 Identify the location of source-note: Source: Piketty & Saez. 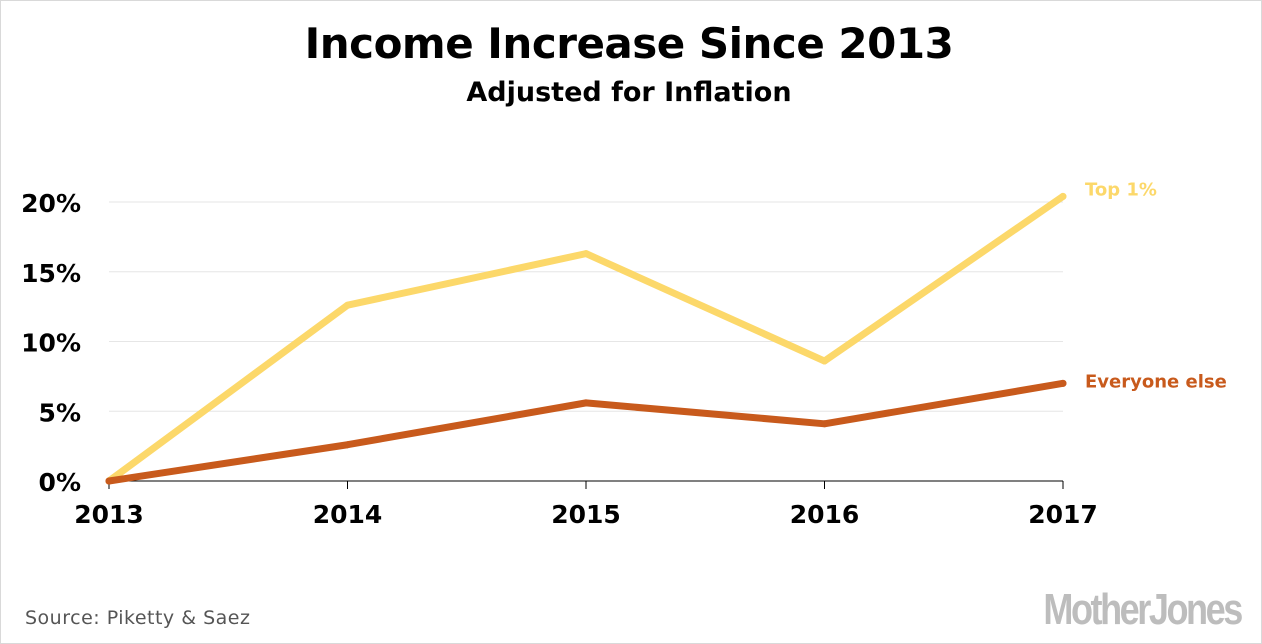
(138, 618).